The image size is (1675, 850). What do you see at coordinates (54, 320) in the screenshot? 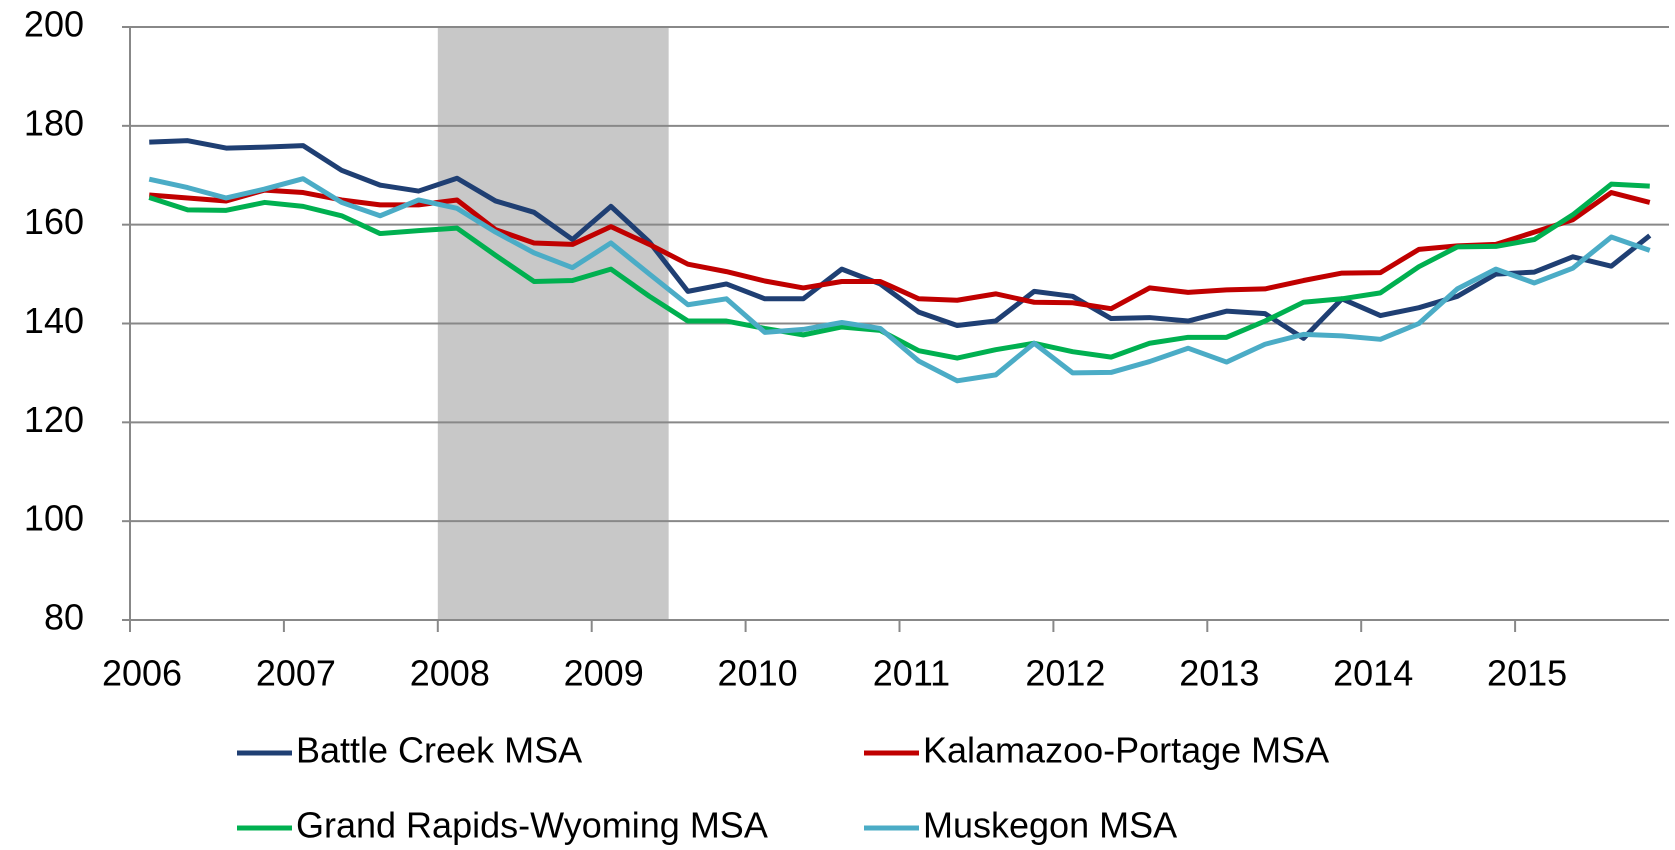
I see `y-tick-label: 140` at bounding box center [54, 320].